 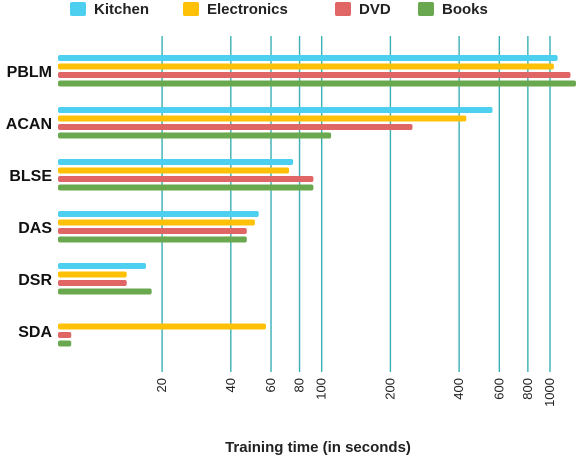 What do you see at coordinates (158, 214) in the screenshot?
I see `bar-das-kitchen` at bounding box center [158, 214].